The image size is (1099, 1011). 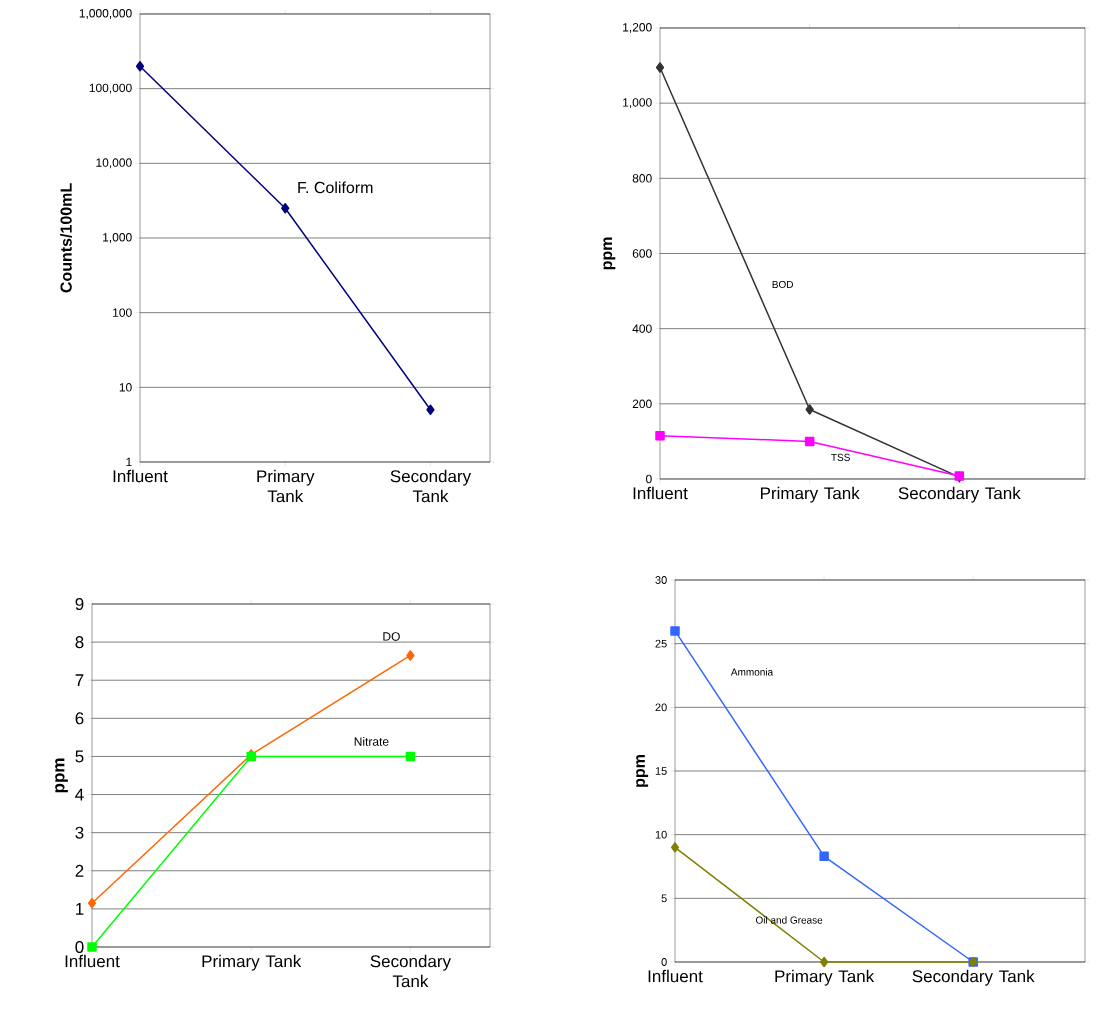 I want to click on series-label: Oil and Grease, so click(x=789, y=920).